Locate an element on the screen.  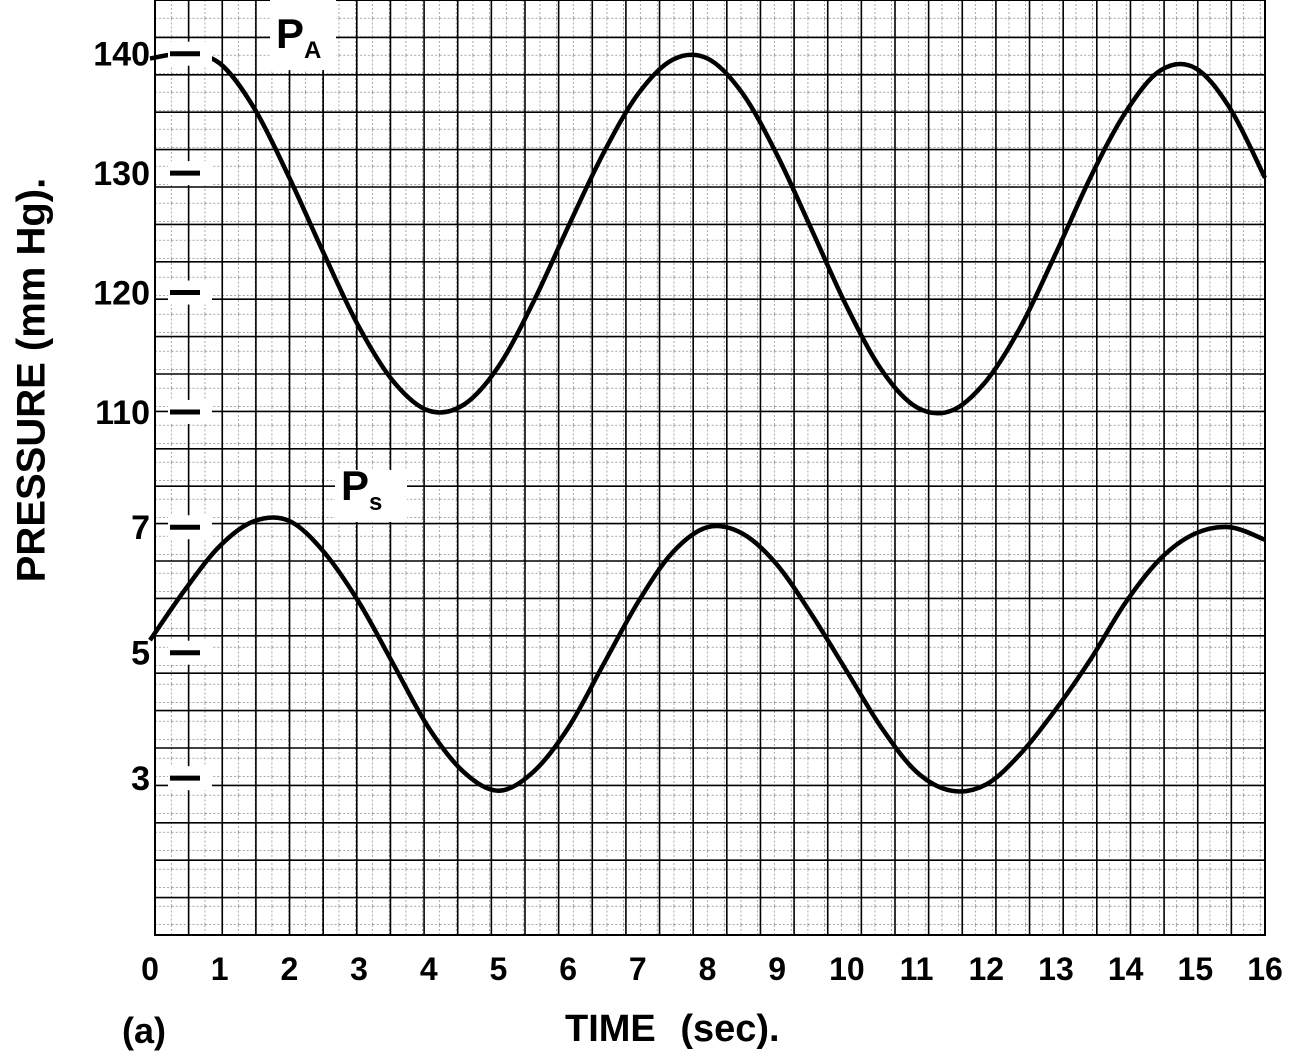
series-labels: PA Ps is located at coordinates (338, 261).